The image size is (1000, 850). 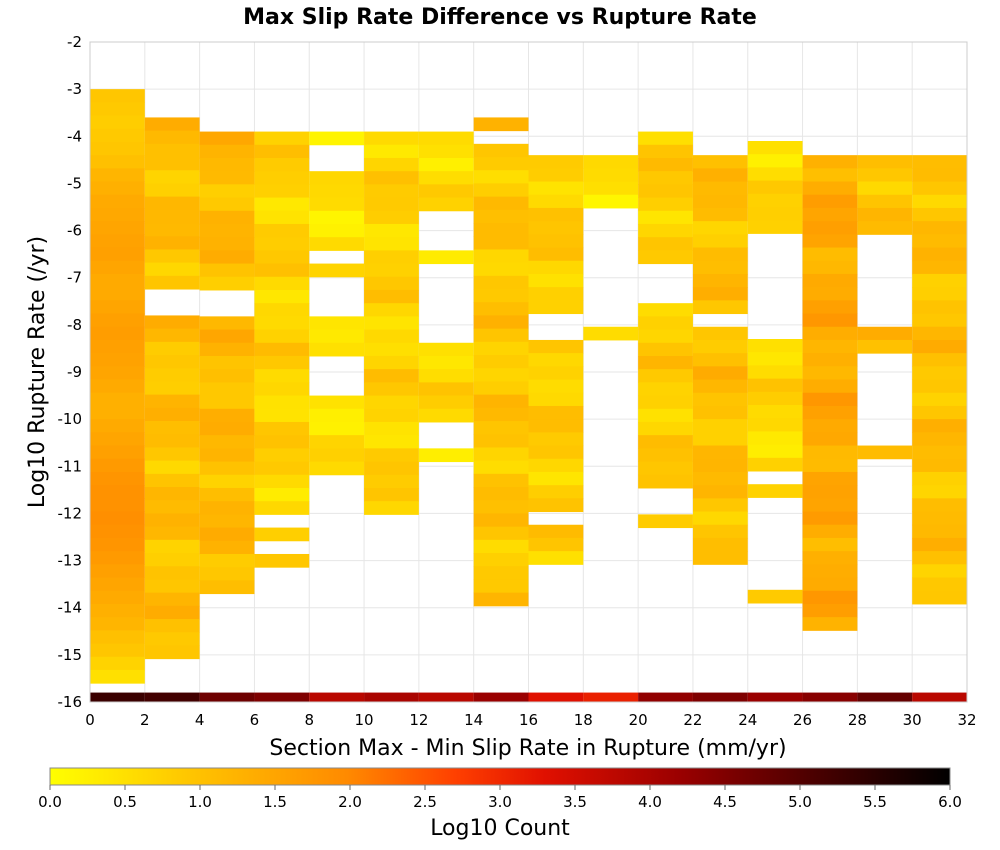 I want to click on y-tick-labels: -16 -15 -14 -13 -12 -11 -10 -9 -8 -7 -6 -5 -4 -3 -2, so click(x=70, y=372).